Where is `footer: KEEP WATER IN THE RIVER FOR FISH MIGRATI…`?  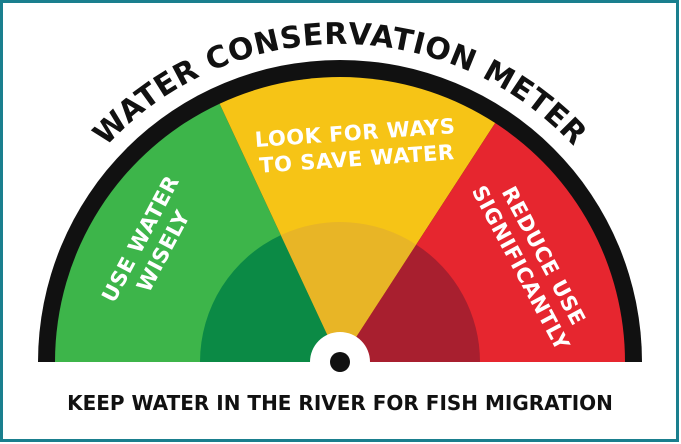
footer: KEEP WATER IN THE RIVER FOR FISH MIGRATI… is located at coordinates (340, 403).